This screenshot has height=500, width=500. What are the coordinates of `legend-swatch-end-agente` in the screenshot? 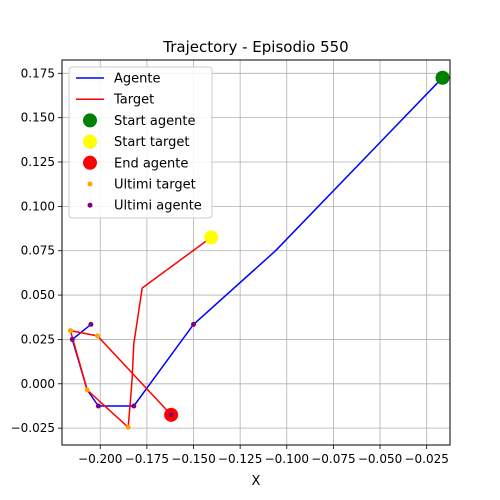 It's located at (90, 162).